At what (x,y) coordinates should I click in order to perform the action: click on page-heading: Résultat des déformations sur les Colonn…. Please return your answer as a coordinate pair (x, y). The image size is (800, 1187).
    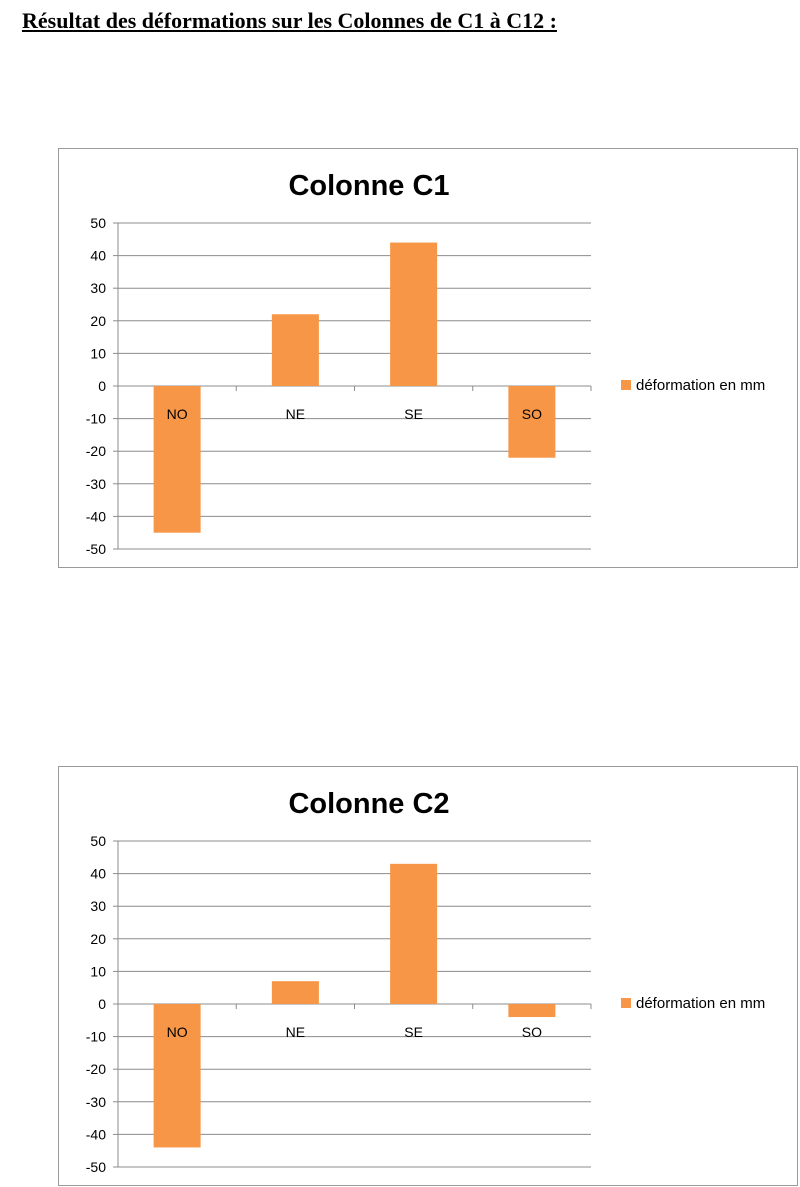
    Looking at the image, I should click on (289, 20).